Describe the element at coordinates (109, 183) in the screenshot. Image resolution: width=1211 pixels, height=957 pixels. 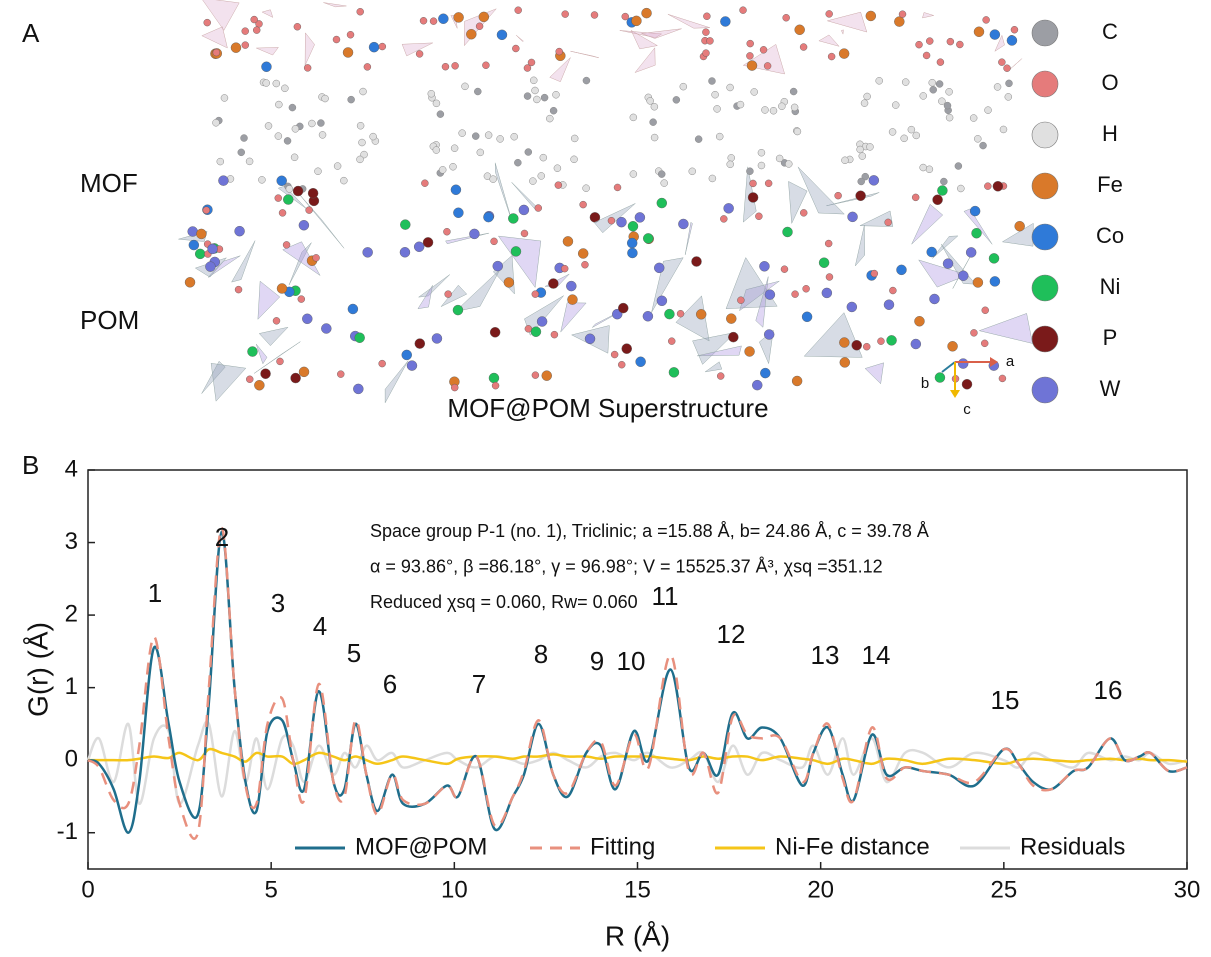
I see `mof-label: MOF` at that location.